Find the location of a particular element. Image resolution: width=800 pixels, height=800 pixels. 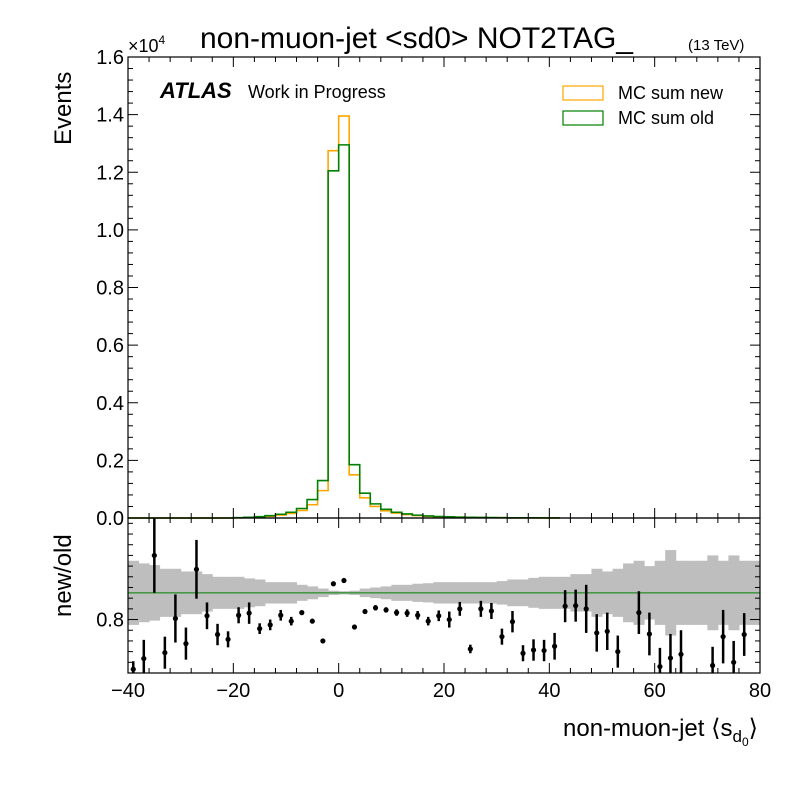

x-axis-label-subsub: 0 is located at coordinates (745, 742).